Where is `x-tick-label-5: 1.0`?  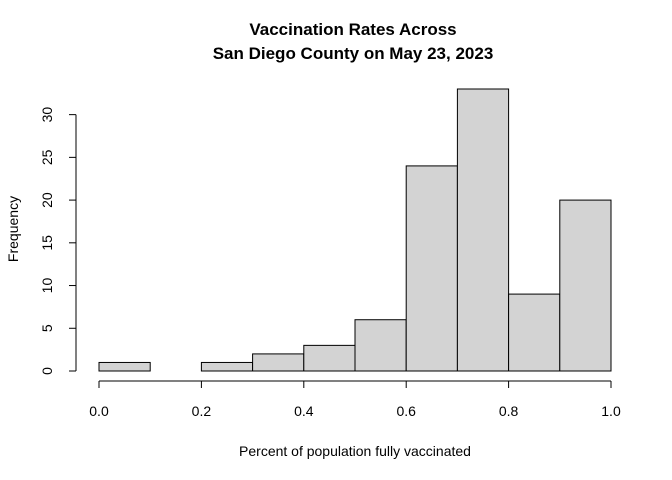 x-tick-label-5: 1.0 is located at coordinates (611, 411).